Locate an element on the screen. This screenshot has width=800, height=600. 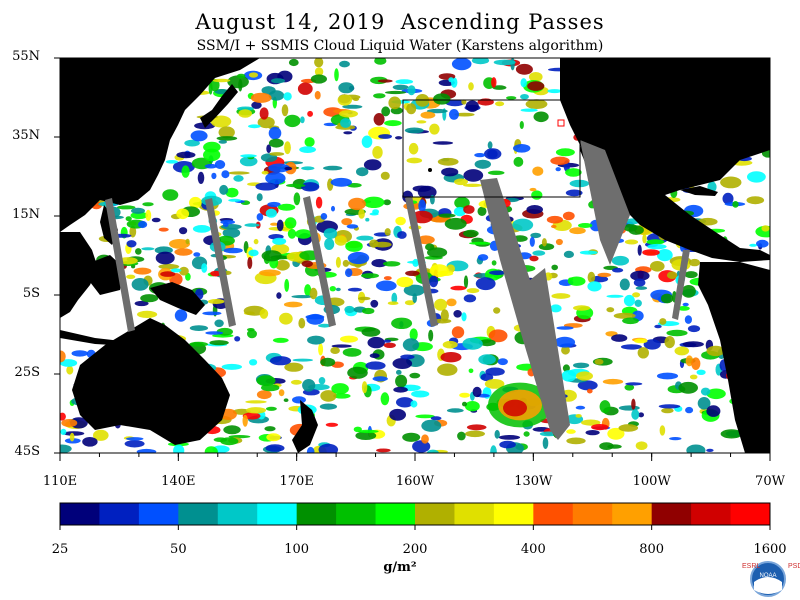
logo-left-text: ESRL is located at coordinates (751, 566).